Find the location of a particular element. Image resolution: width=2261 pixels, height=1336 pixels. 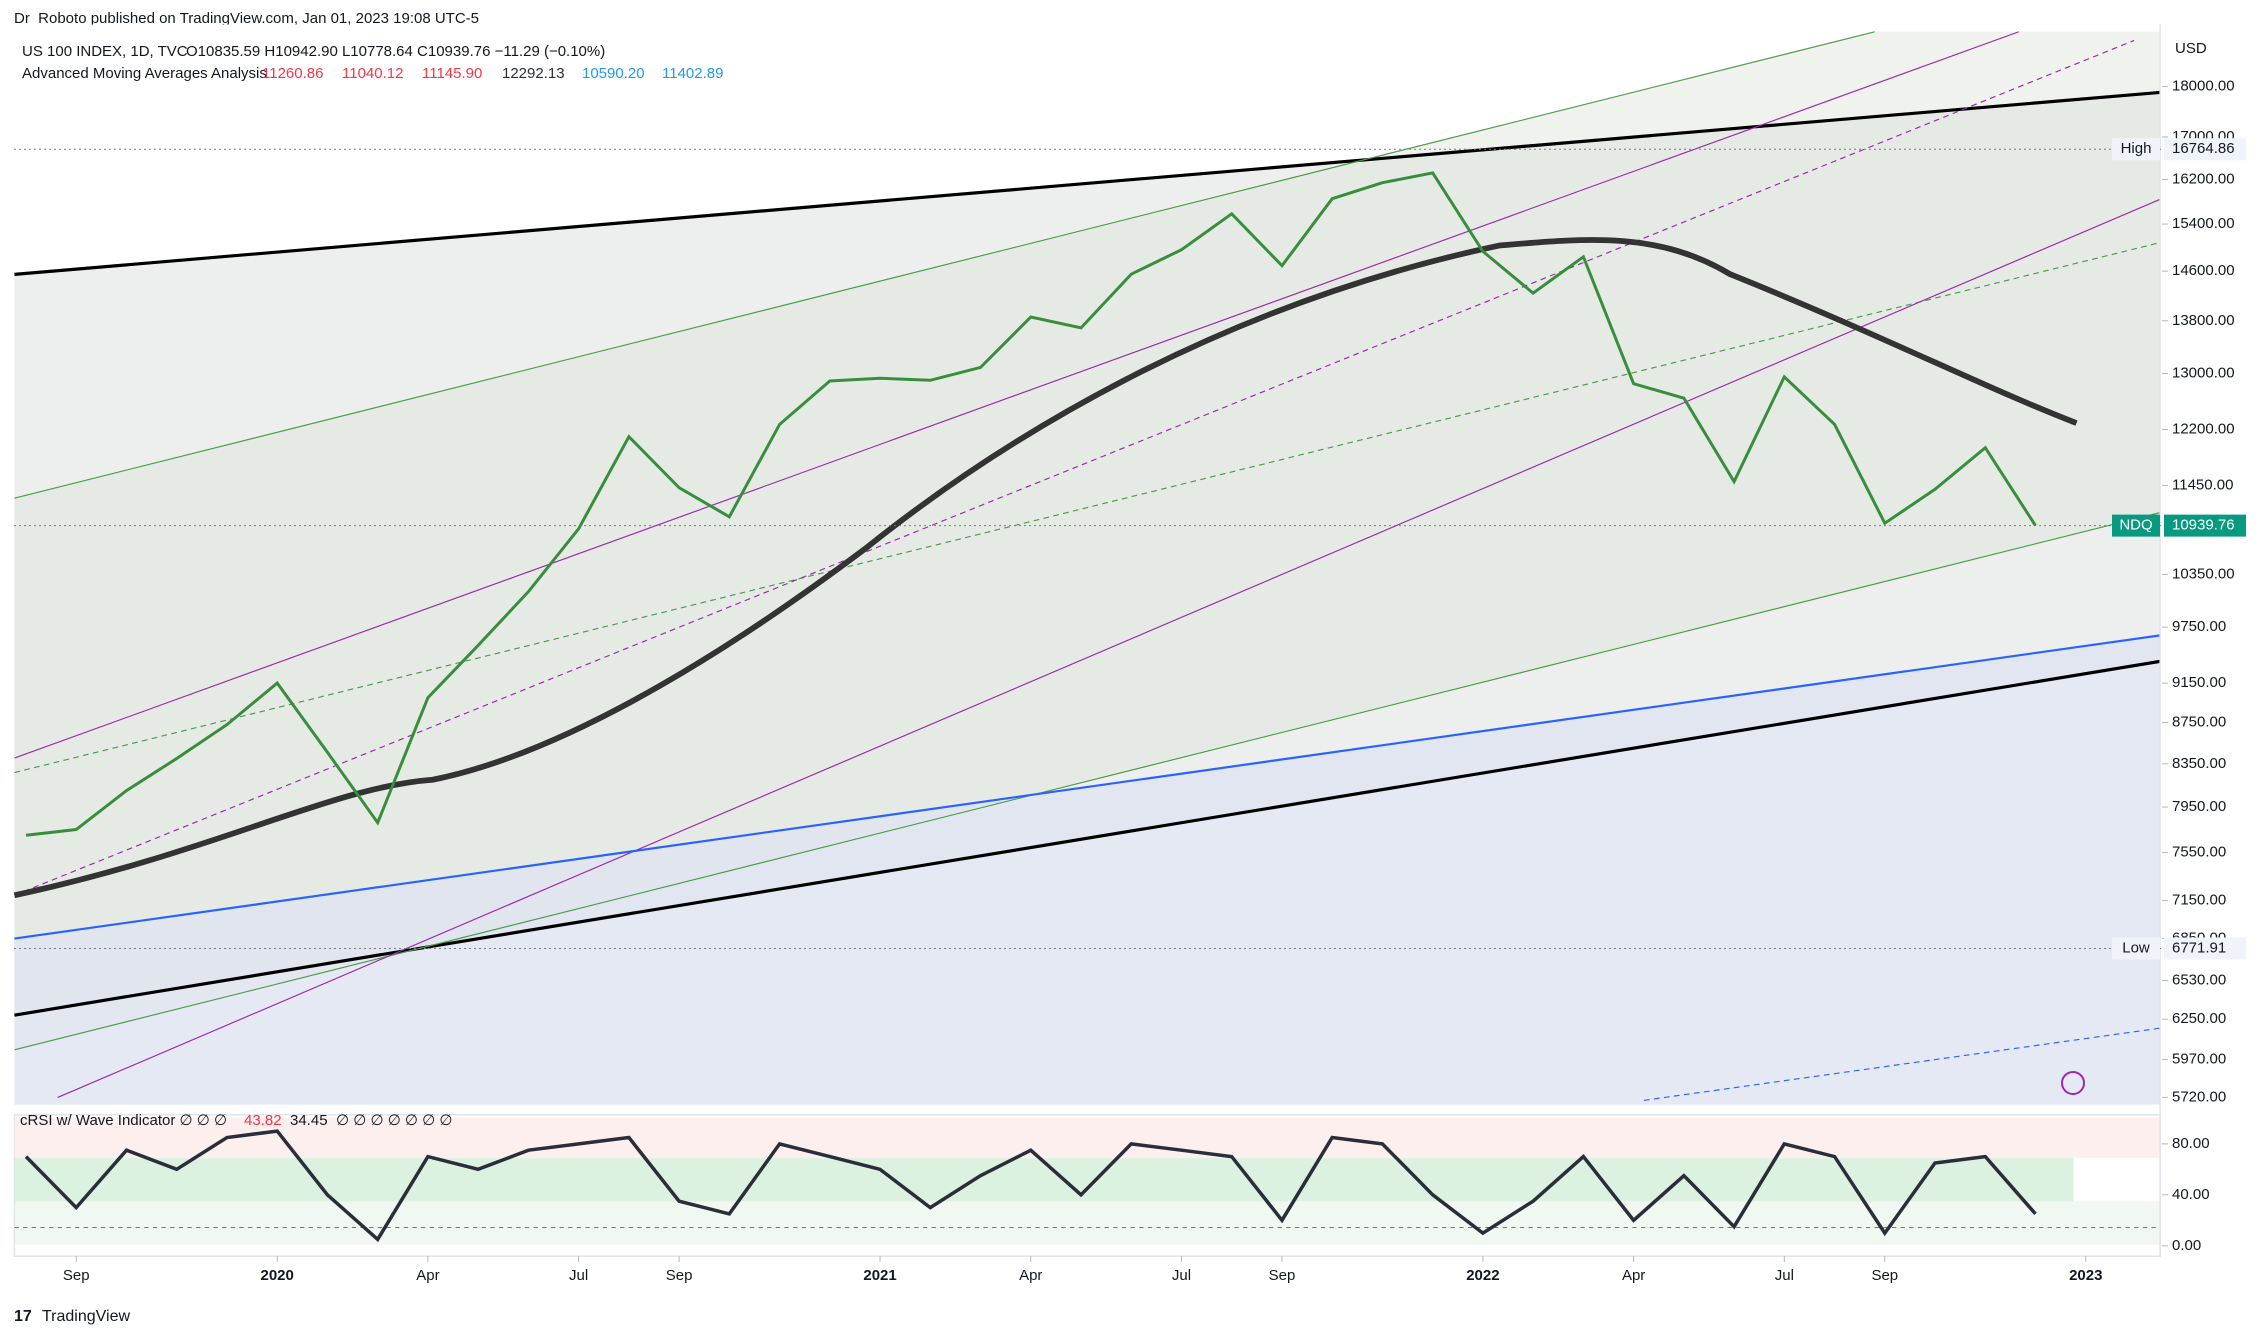

y-tick-label: 10350.00 is located at coordinates (2203, 573).